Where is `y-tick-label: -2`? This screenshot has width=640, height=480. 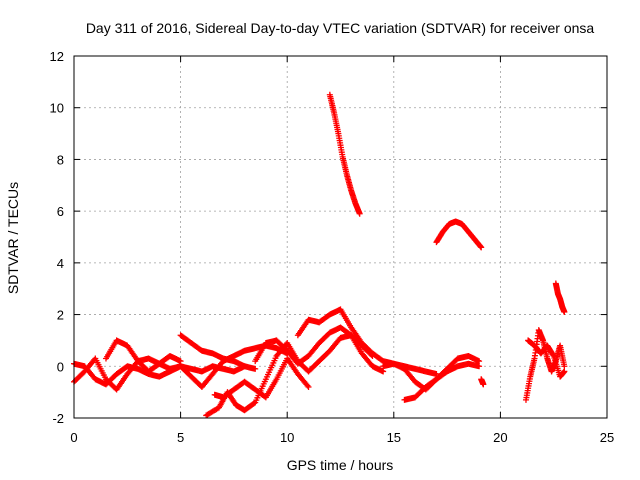 y-tick-label: -2 is located at coordinates (58, 418).